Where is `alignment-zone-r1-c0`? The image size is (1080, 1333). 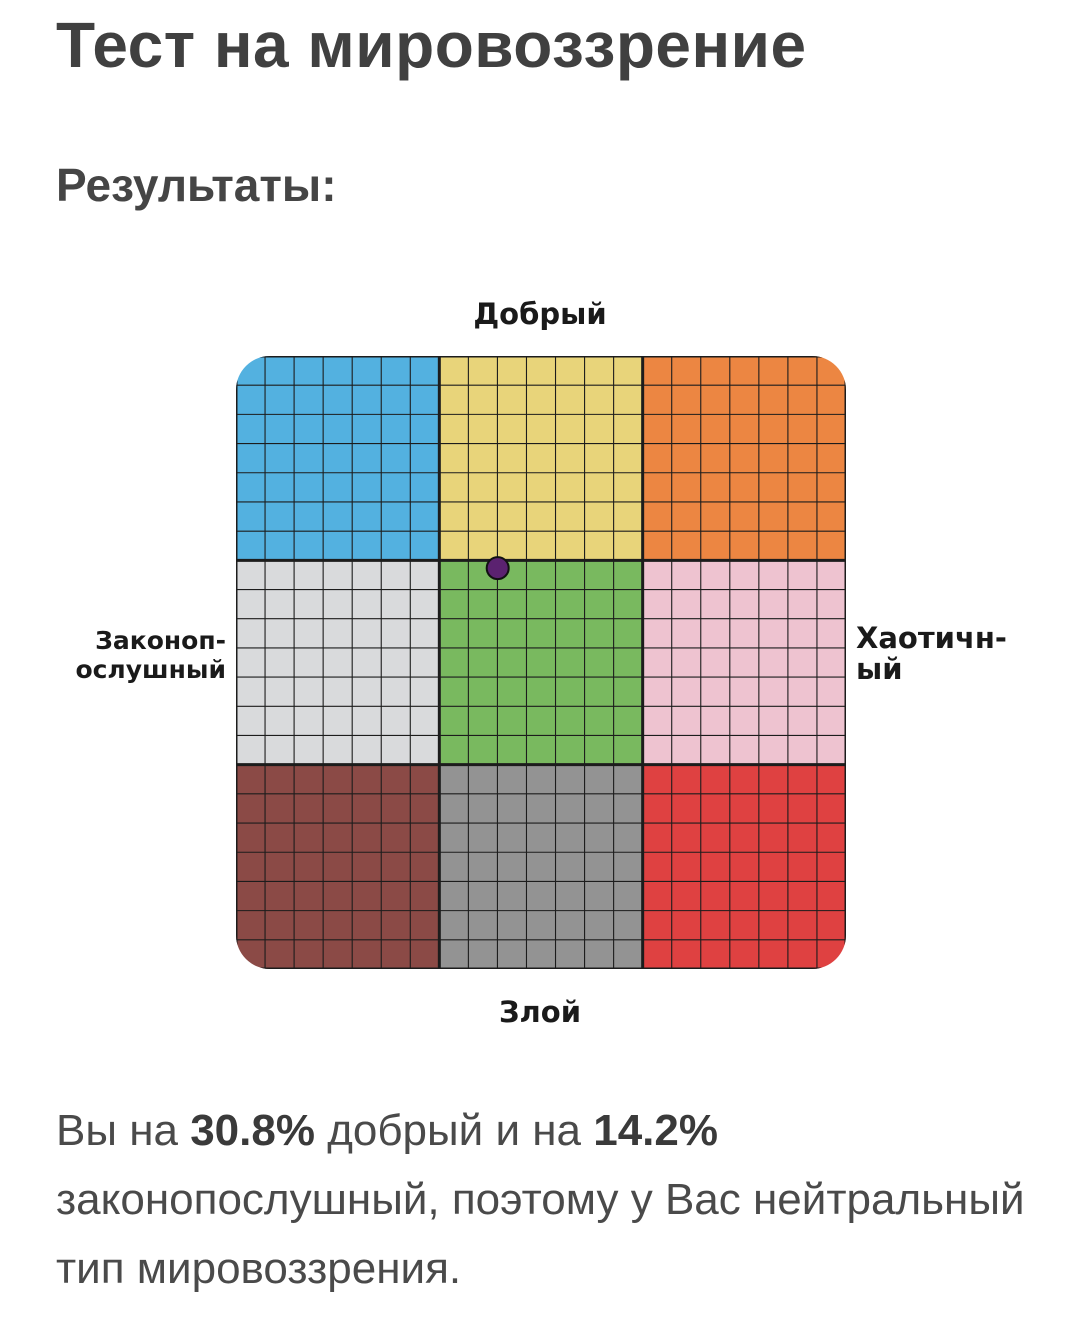
alignment-zone-r1-c0 is located at coordinates (338, 662).